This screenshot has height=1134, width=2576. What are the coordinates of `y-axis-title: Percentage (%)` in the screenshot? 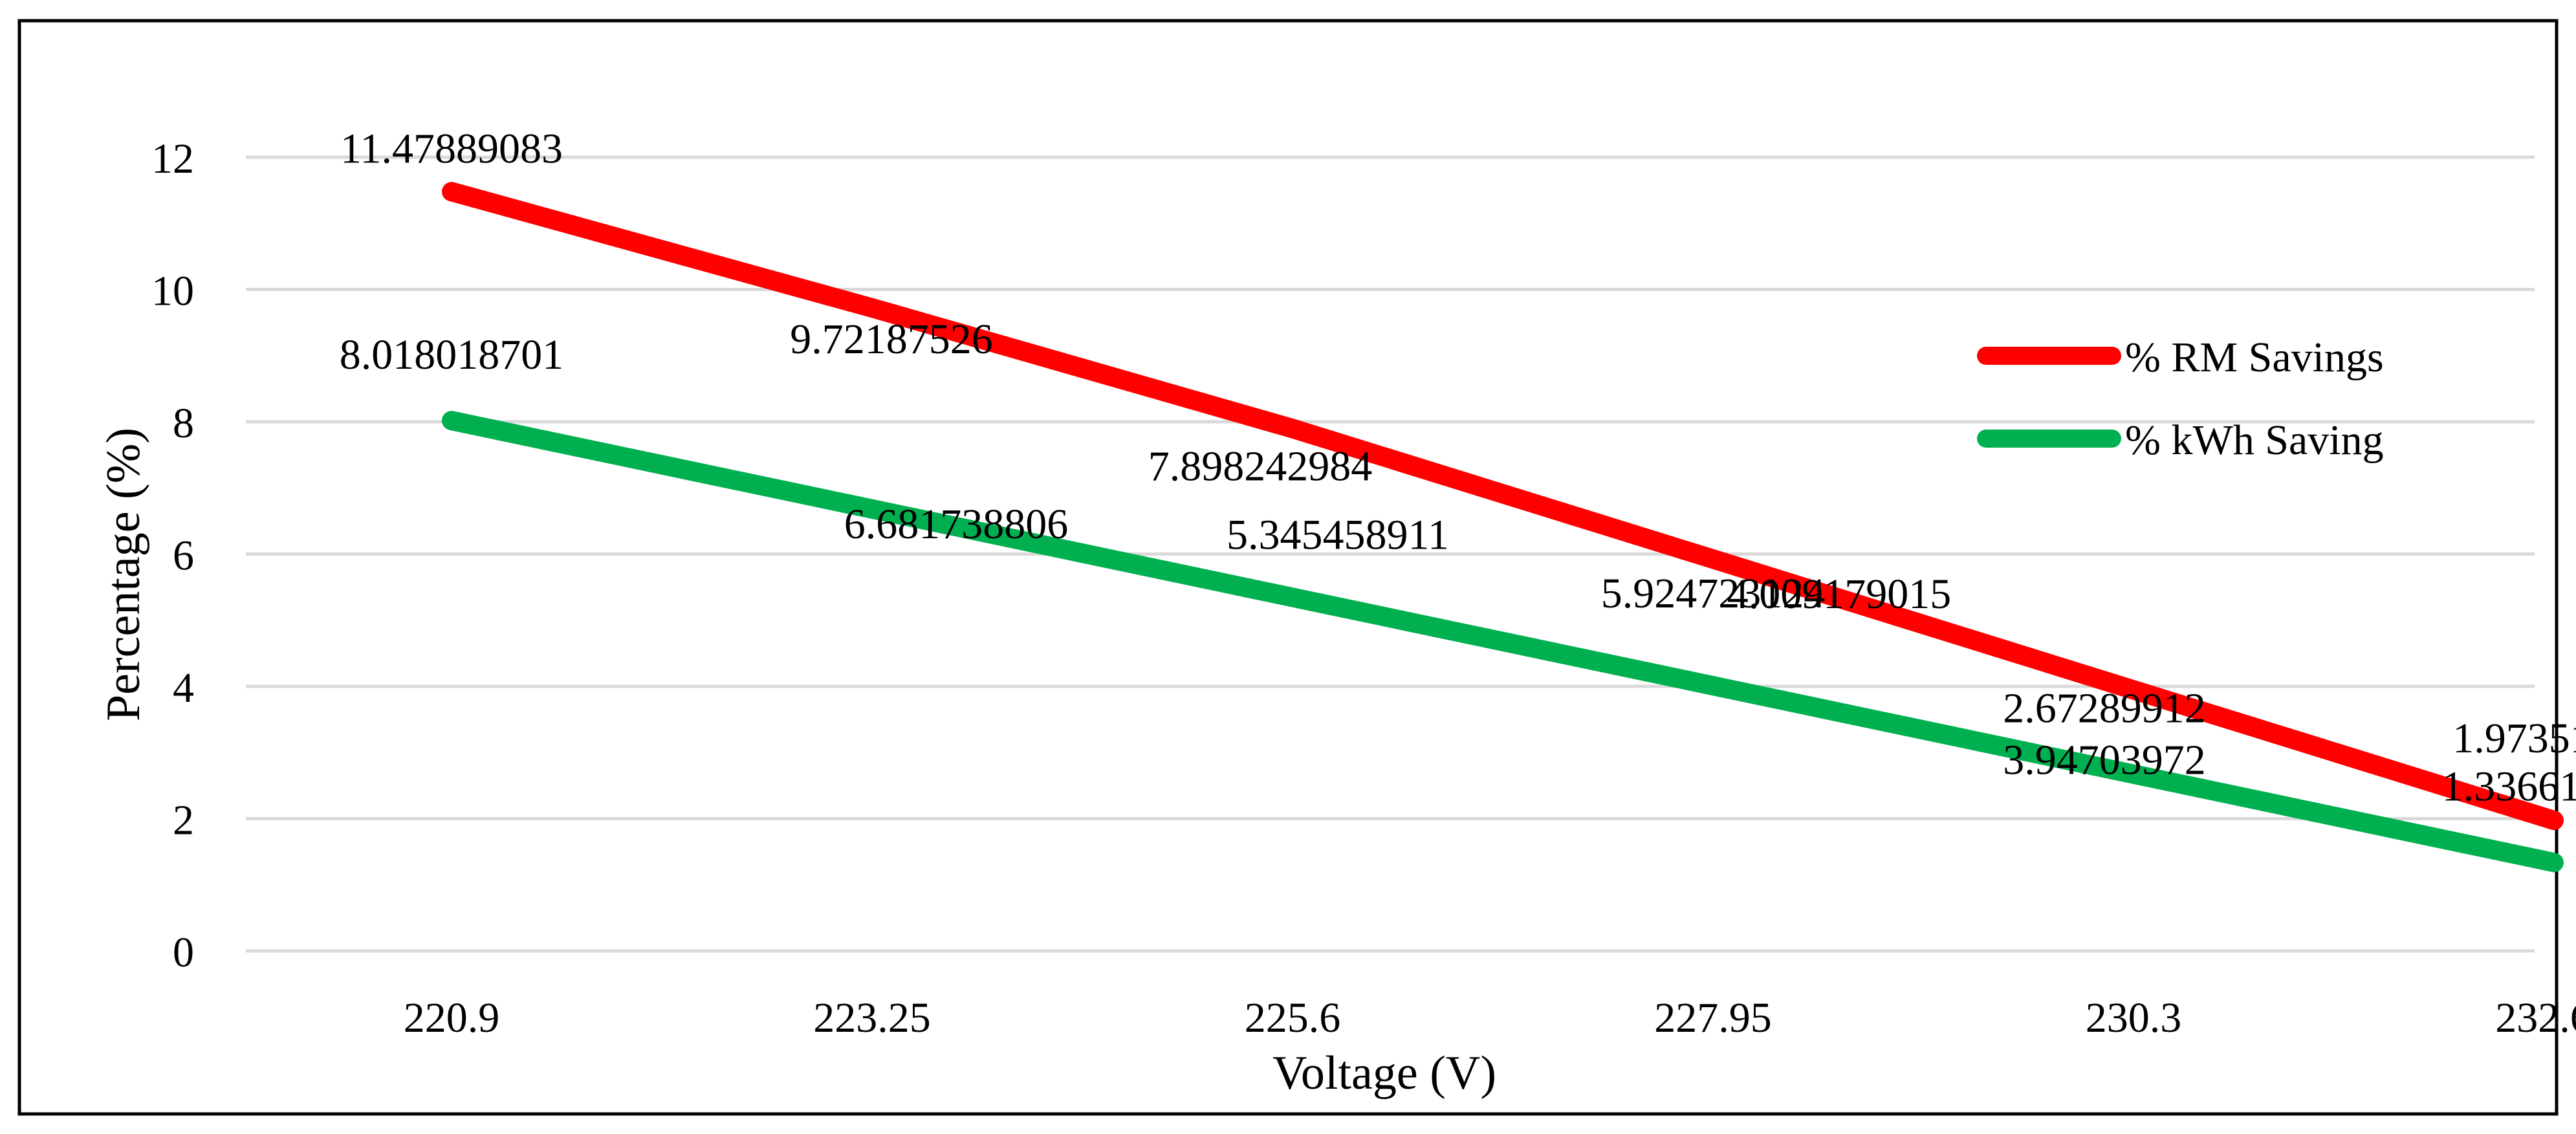 It's located at (124, 575).